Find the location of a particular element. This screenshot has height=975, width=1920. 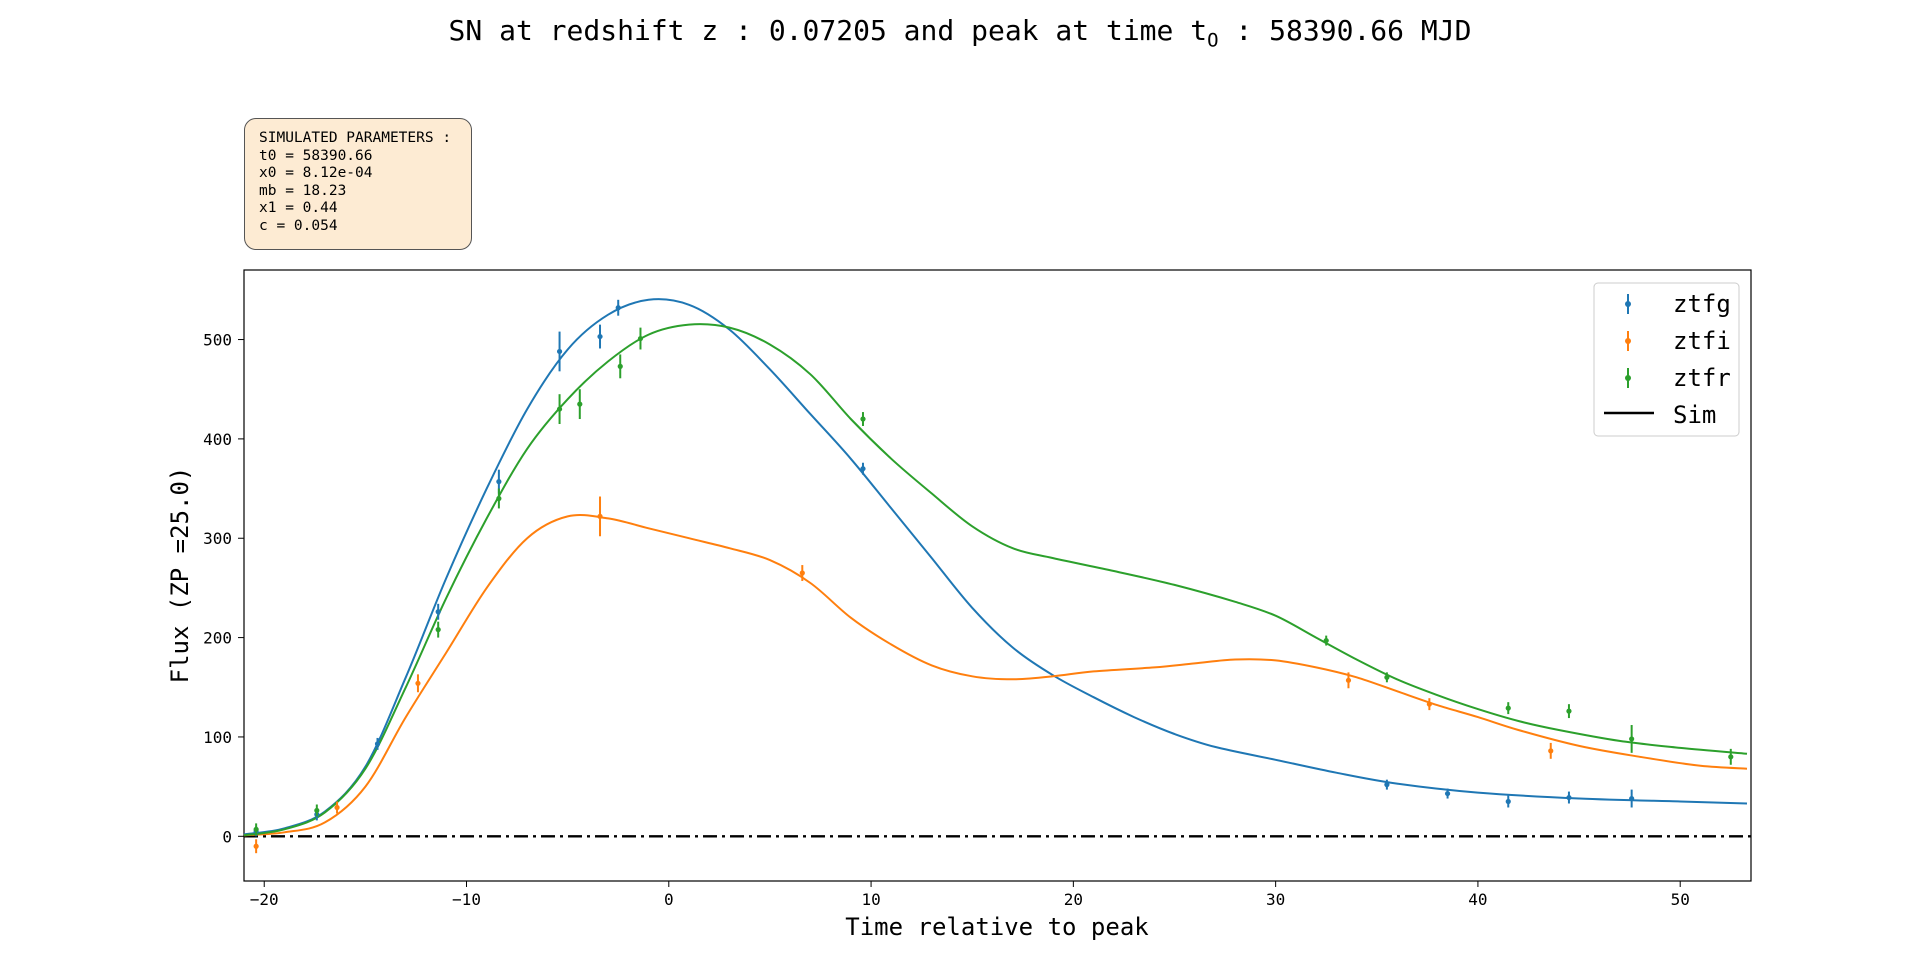

legend: ztfg ztfi ztfr Sim is located at coordinates (1666, 359).